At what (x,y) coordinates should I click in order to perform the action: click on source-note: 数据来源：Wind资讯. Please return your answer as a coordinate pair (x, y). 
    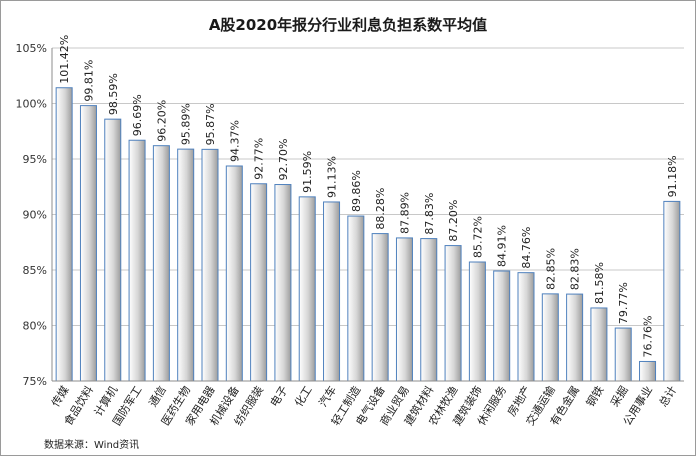
    Looking at the image, I should click on (91, 444).